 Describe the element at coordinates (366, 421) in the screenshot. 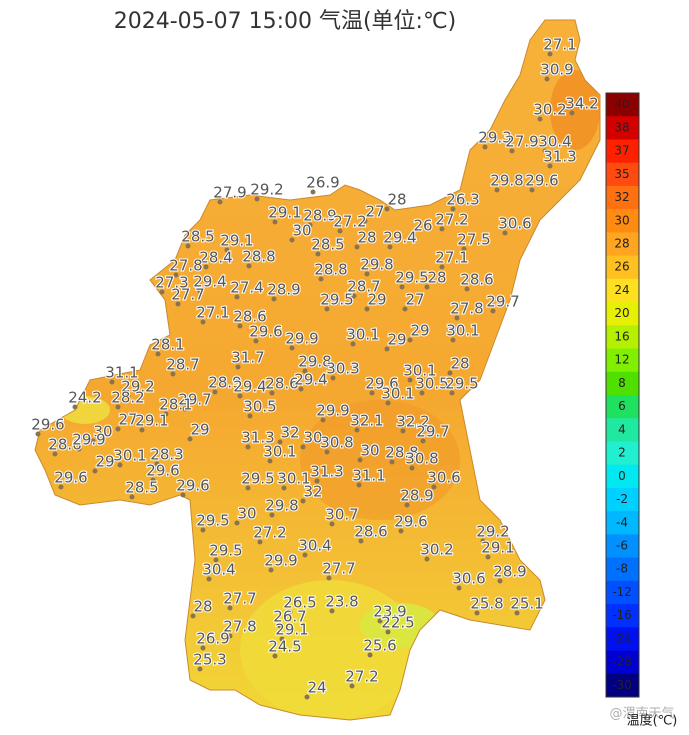

I see `station-value: 32.1` at that location.